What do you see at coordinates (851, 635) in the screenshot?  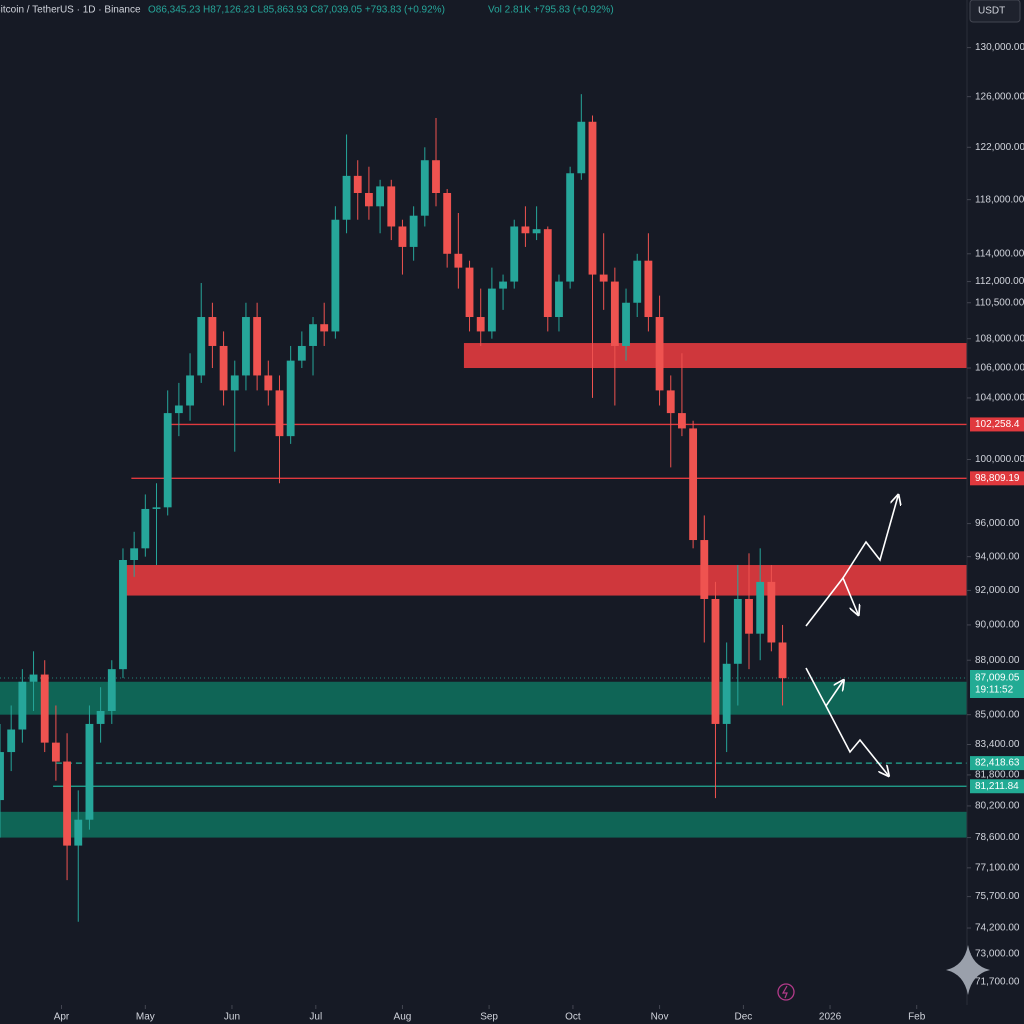 I see `arrows` at bounding box center [851, 635].